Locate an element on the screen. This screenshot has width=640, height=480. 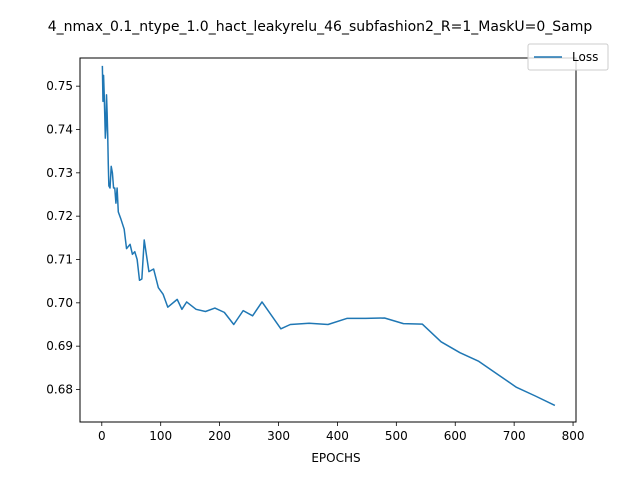
y-tick-label: 0.72 is located at coordinates (59, 216).